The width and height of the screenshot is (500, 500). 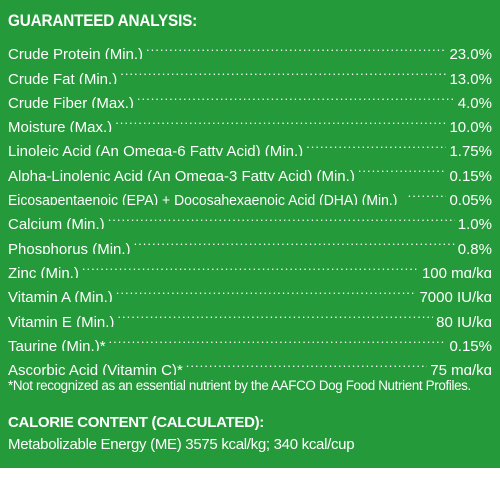 What do you see at coordinates (470, 77) in the screenshot?
I see `nutrient-value: 13.0%` at bounding box center [470, 77].